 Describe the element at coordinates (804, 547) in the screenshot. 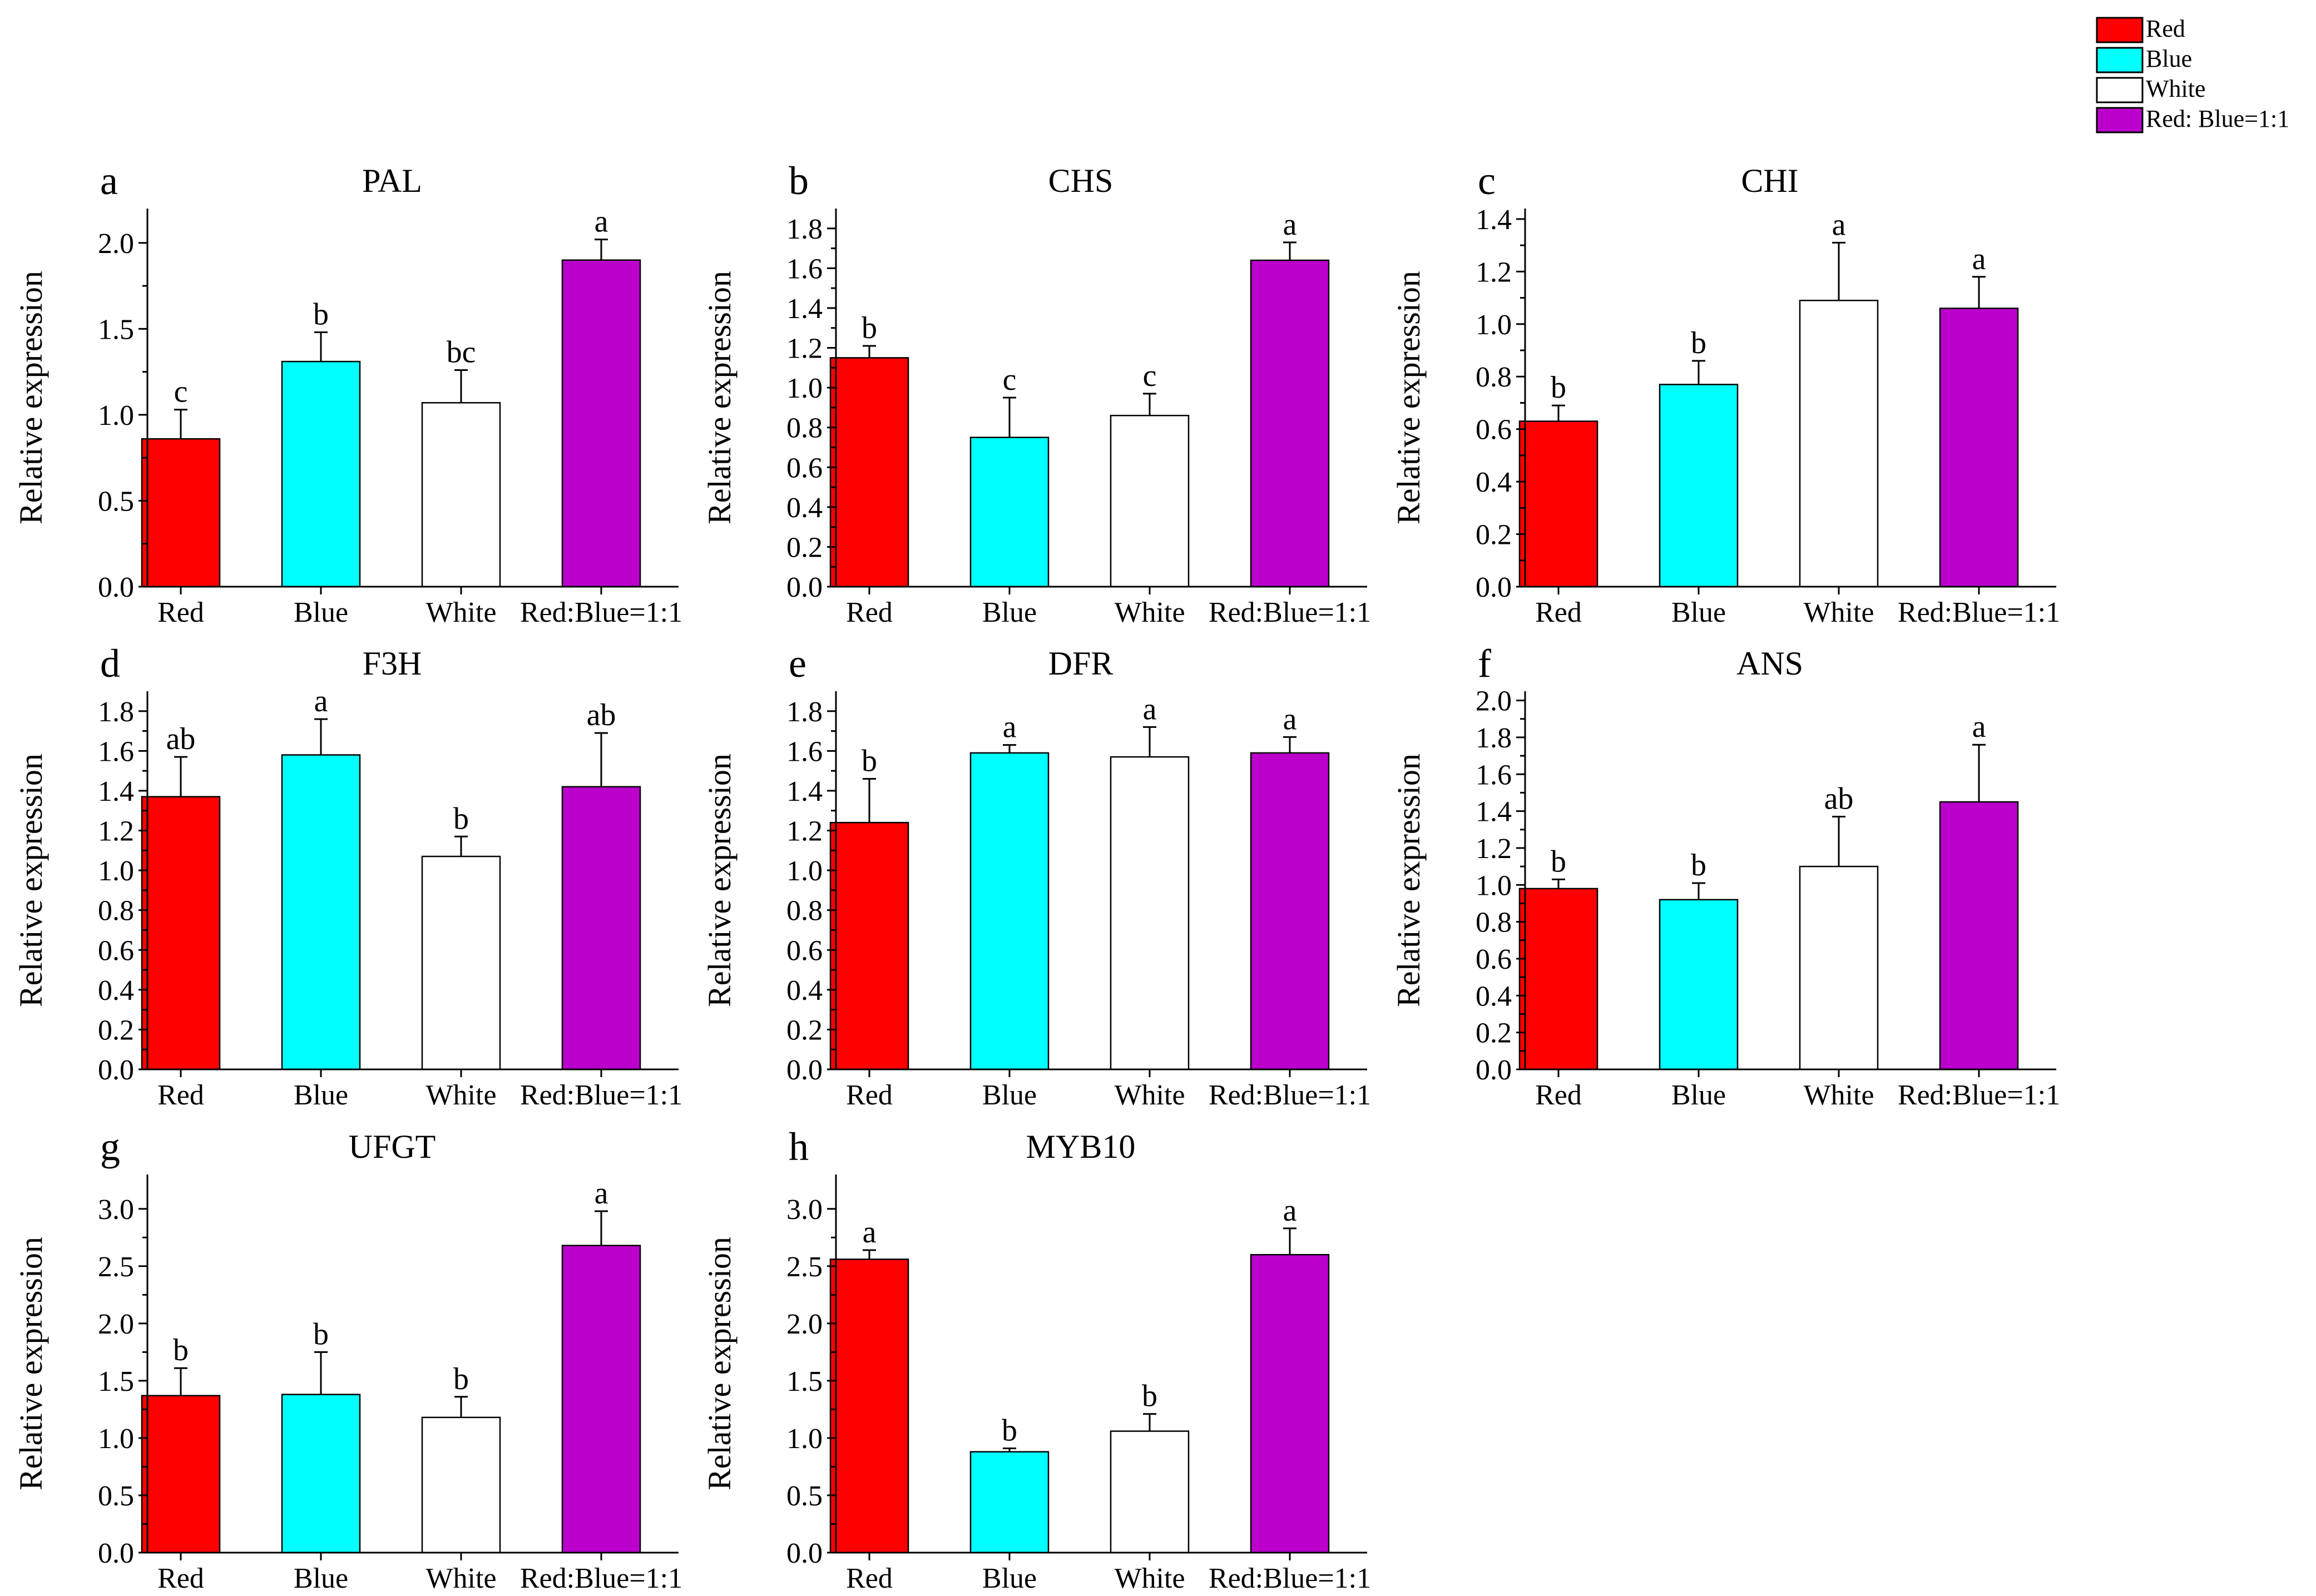

I see `y-tick-label: 0.2` at that location.